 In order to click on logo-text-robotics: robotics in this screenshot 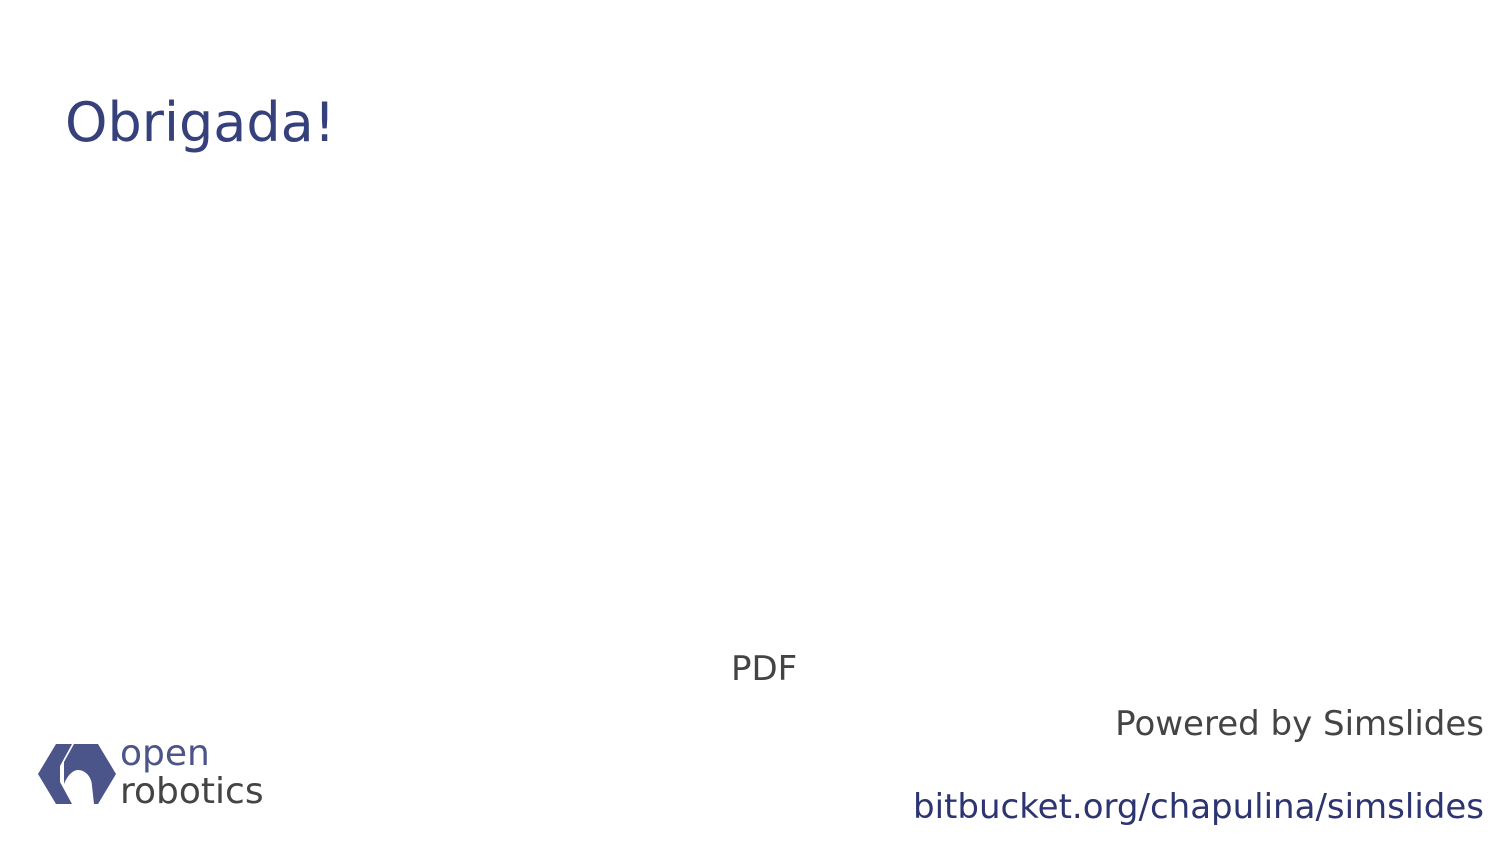, I will do `click(192, 791)`.